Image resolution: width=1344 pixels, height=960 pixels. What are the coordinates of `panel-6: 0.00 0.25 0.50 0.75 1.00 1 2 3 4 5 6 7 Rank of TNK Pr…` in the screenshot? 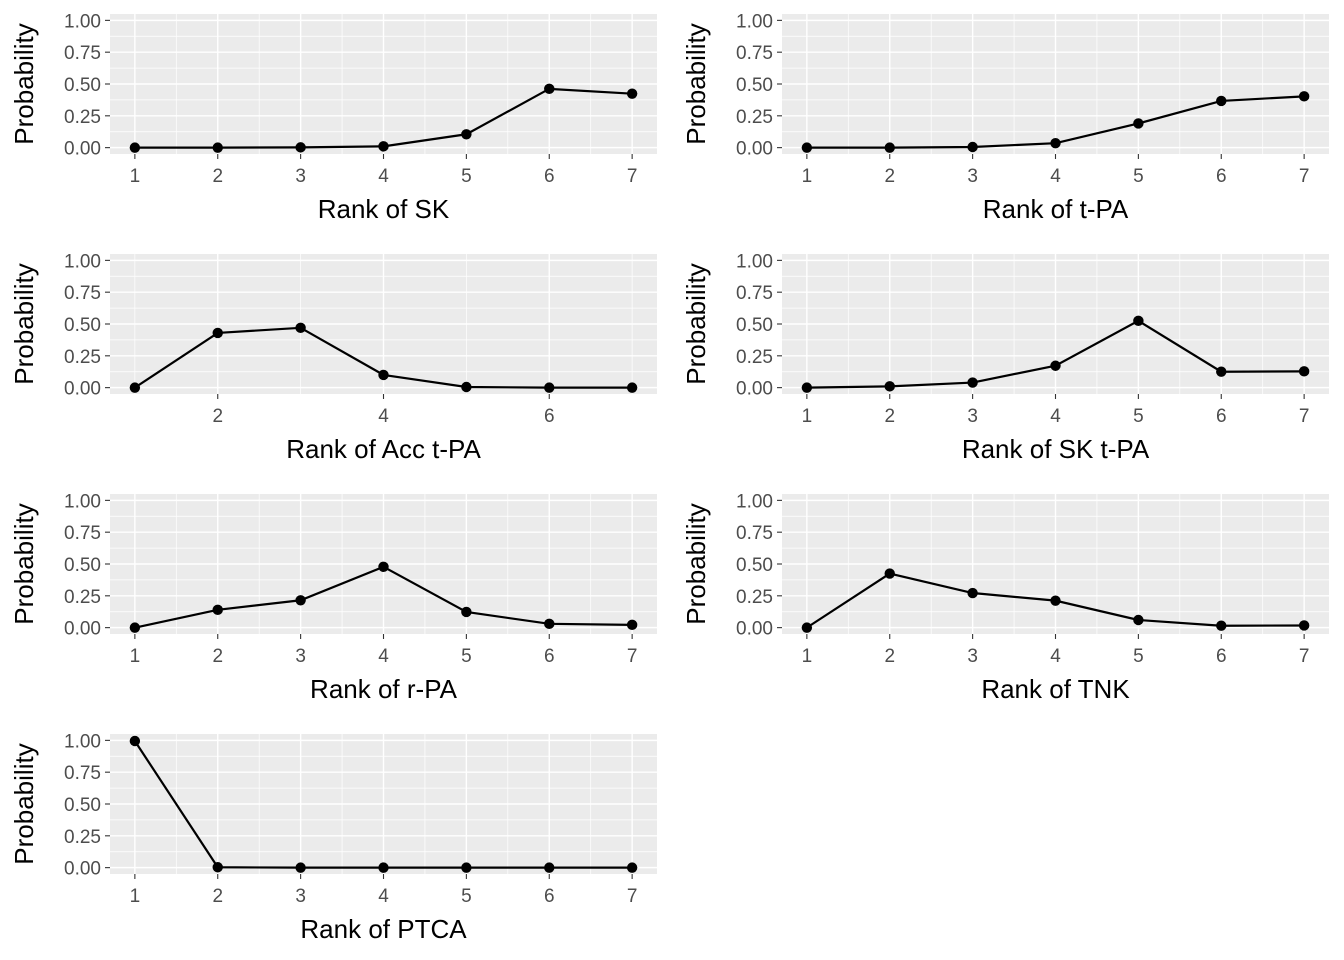 It's located at (1005, 597).